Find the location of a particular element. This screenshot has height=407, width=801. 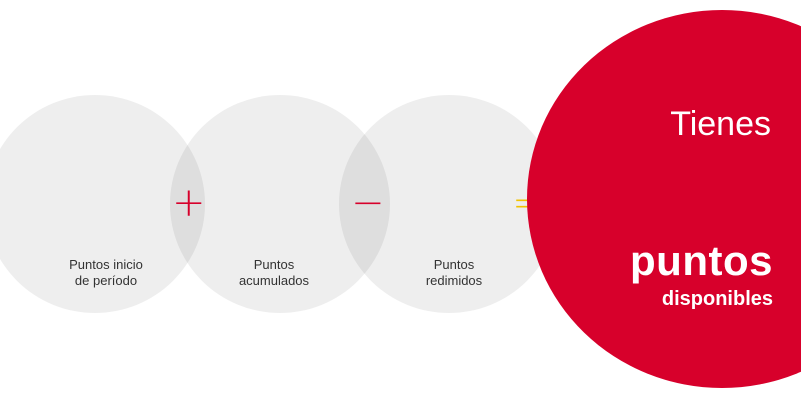

label-redeemed-points-line2: redimidos is located at coordinates (454, 280).